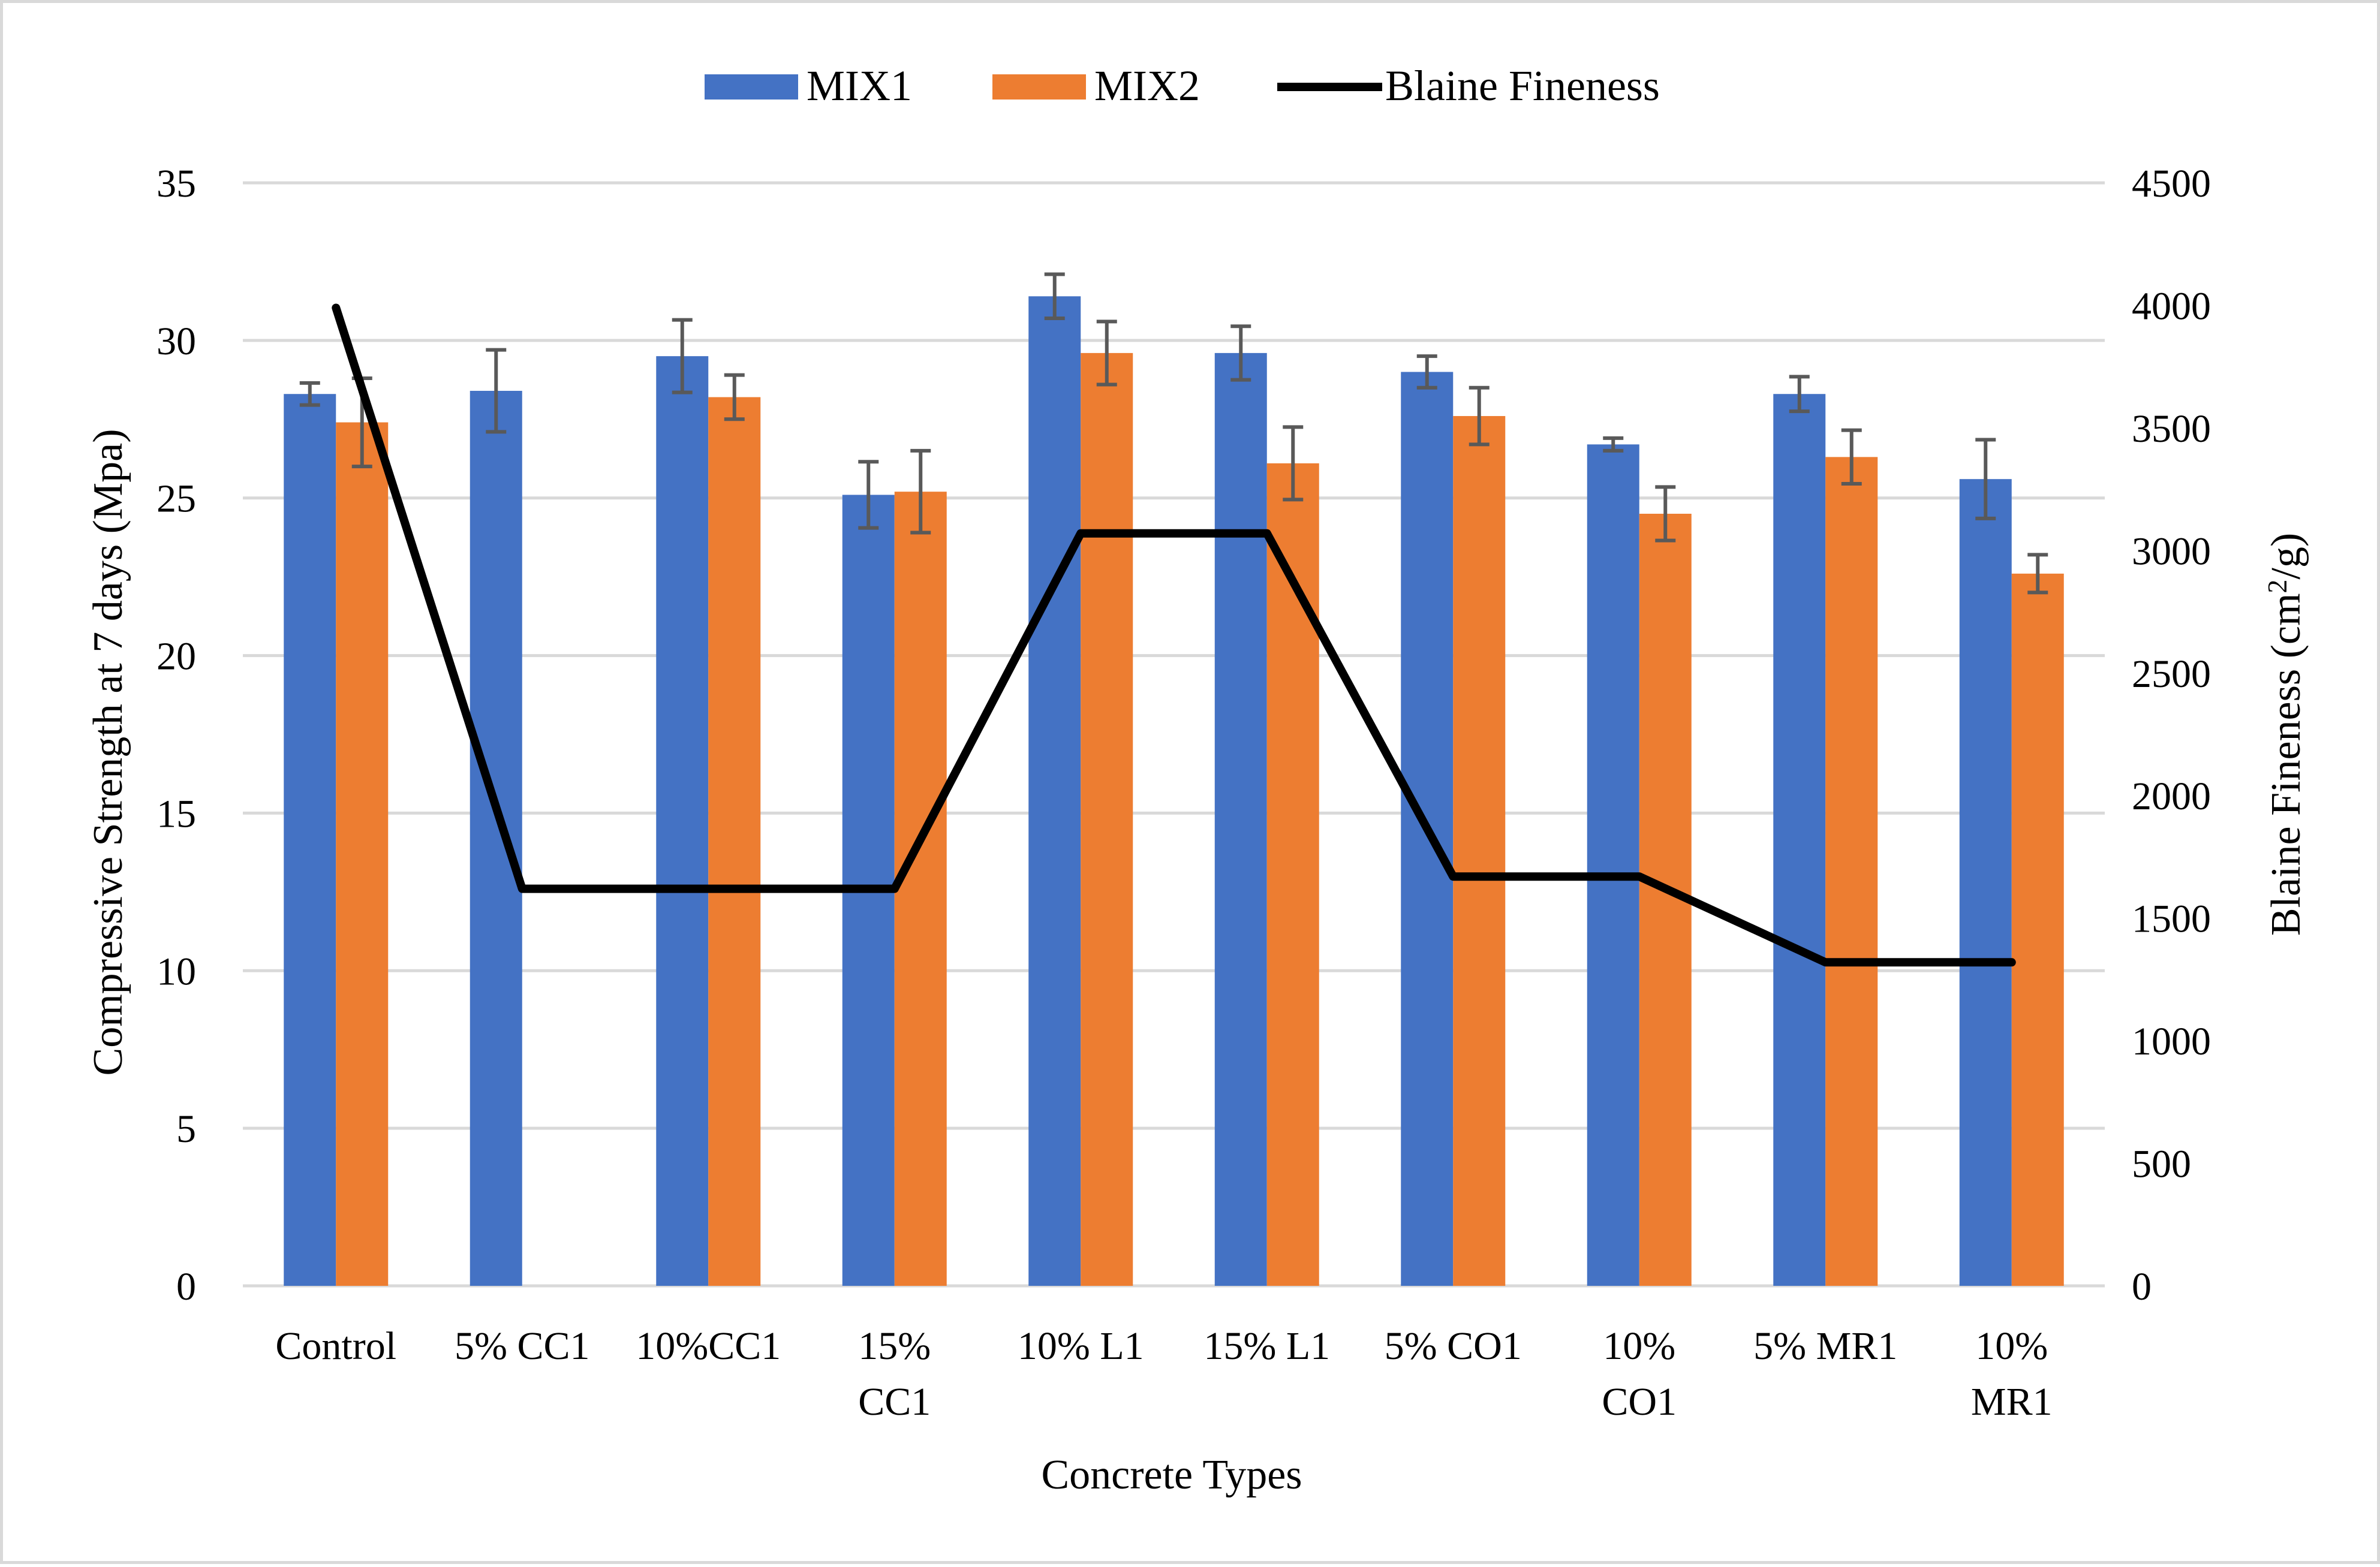 The width and height of the screenshot is (2380, 1567). Describe the element at coordinates (1639, 1402) in the screenshot. I see `x-tick-label: CO1` at that location.